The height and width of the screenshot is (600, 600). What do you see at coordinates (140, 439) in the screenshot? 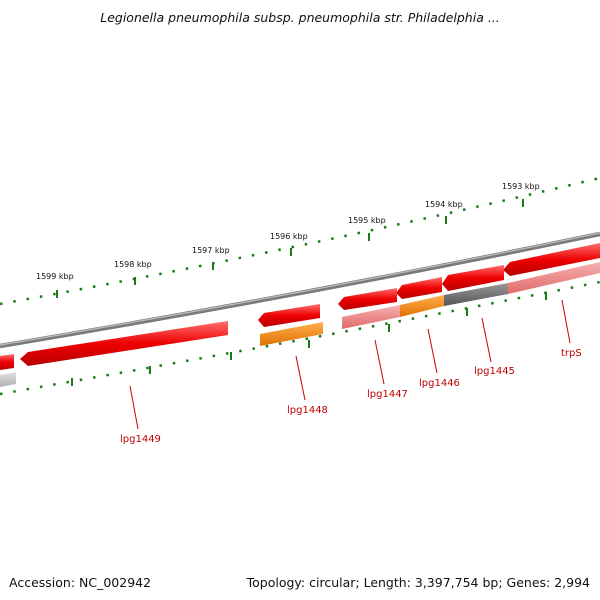
I see `gene-label-lpg1449: lpg1449` at bounding box center [140, 439].